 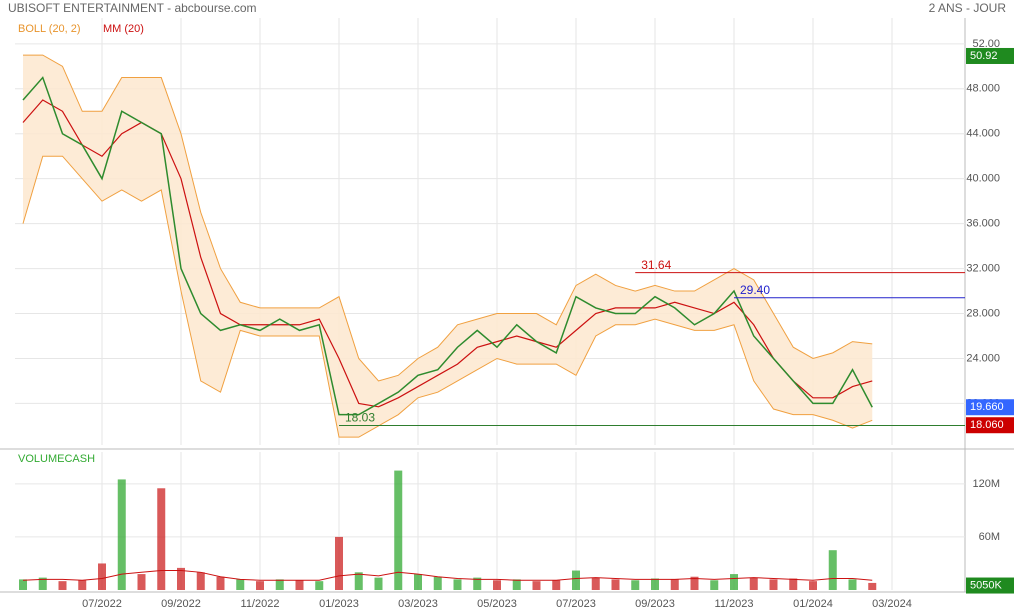 I want to click on y-tick-label: 60M, so click(x=989, y=537).